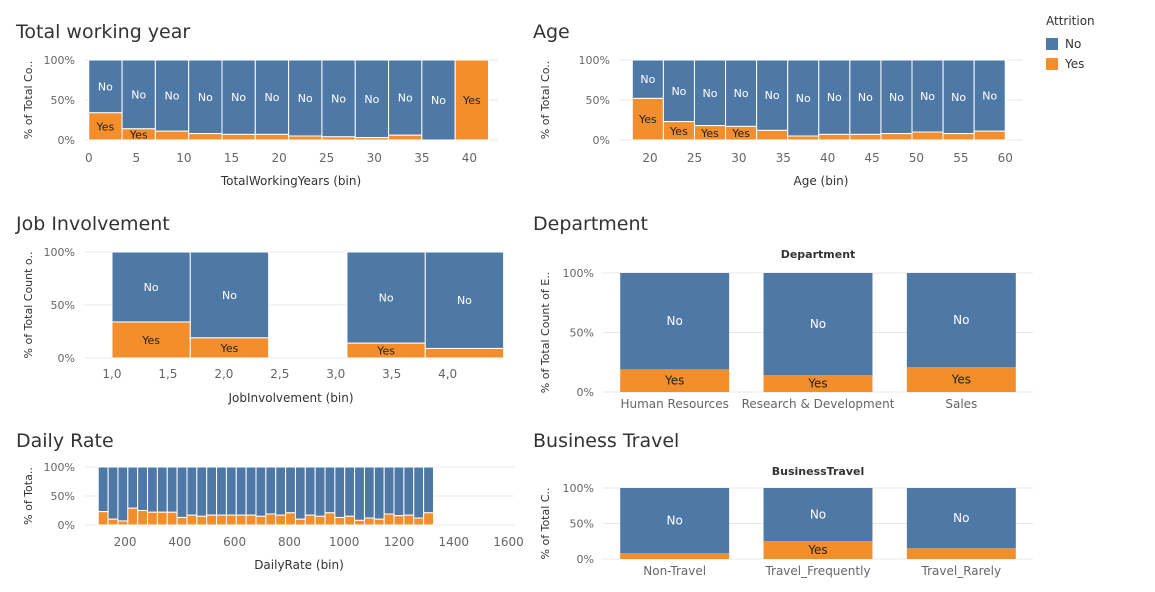  I want to click on y-axis-label: % of Total Co.., so click(545, 100).